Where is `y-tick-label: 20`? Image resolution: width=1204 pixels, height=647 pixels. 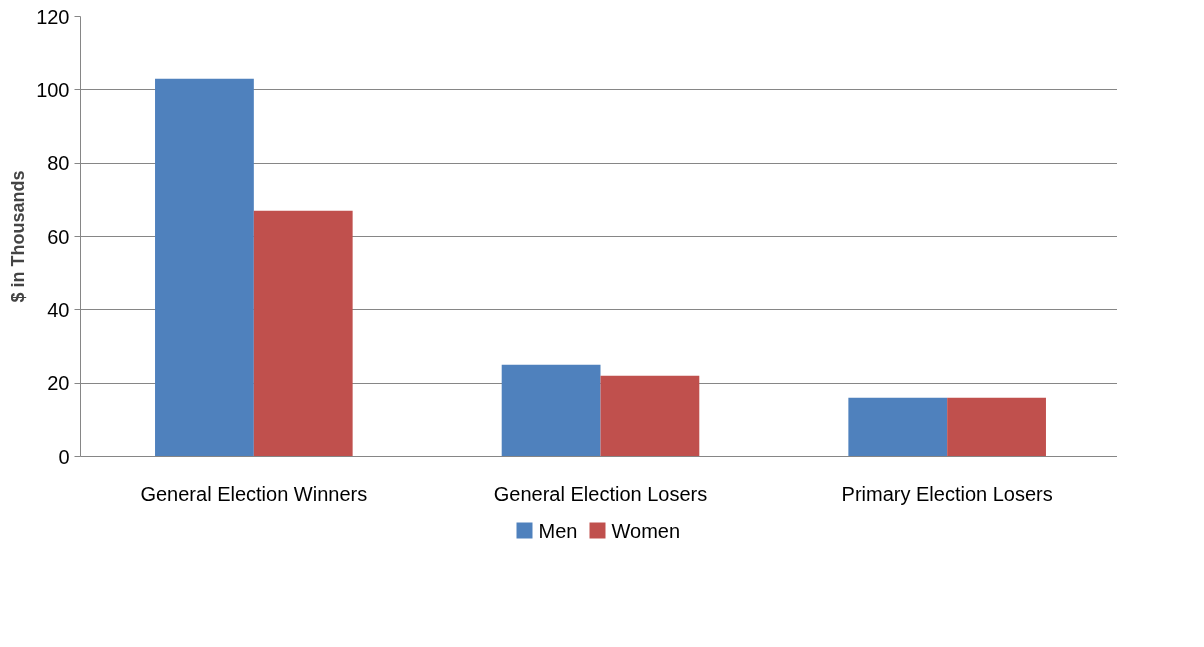
y-tick-label: 20 is located at coordinates (58, 383).